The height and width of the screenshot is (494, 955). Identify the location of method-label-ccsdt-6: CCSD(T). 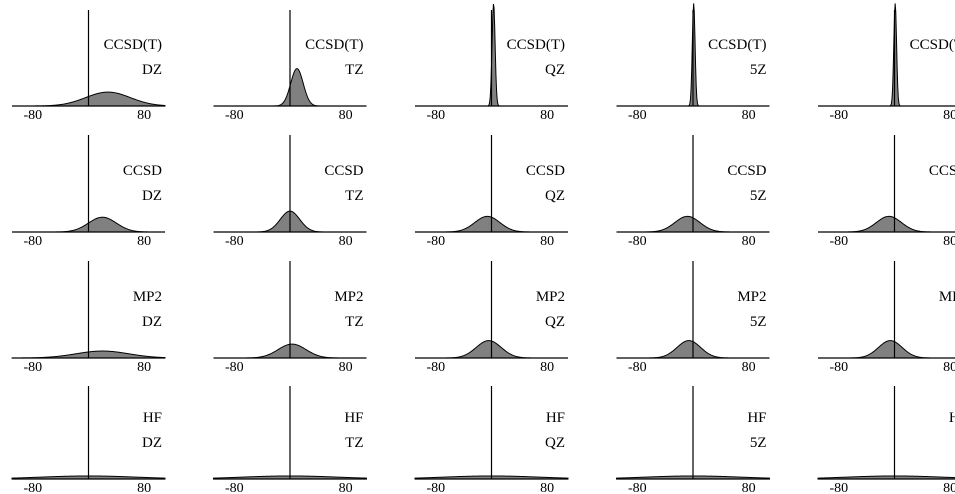
(932, 45).